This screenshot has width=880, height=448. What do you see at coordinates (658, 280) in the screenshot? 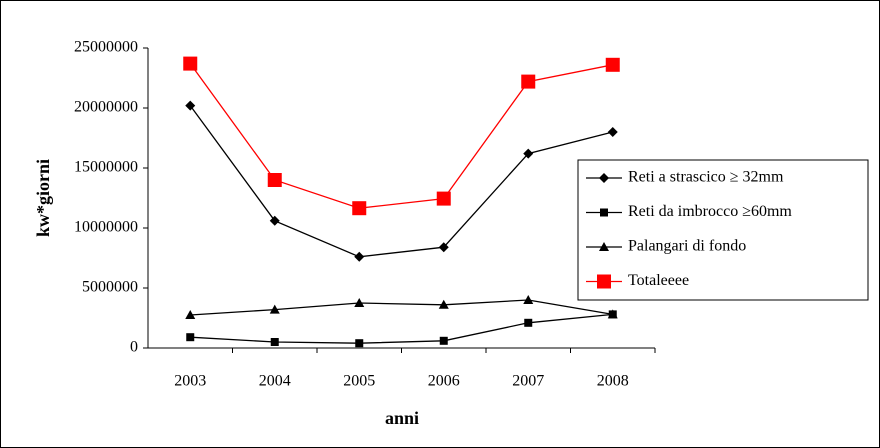
I see `legend-label: Totaleeee` at bounding box center [658, 280].